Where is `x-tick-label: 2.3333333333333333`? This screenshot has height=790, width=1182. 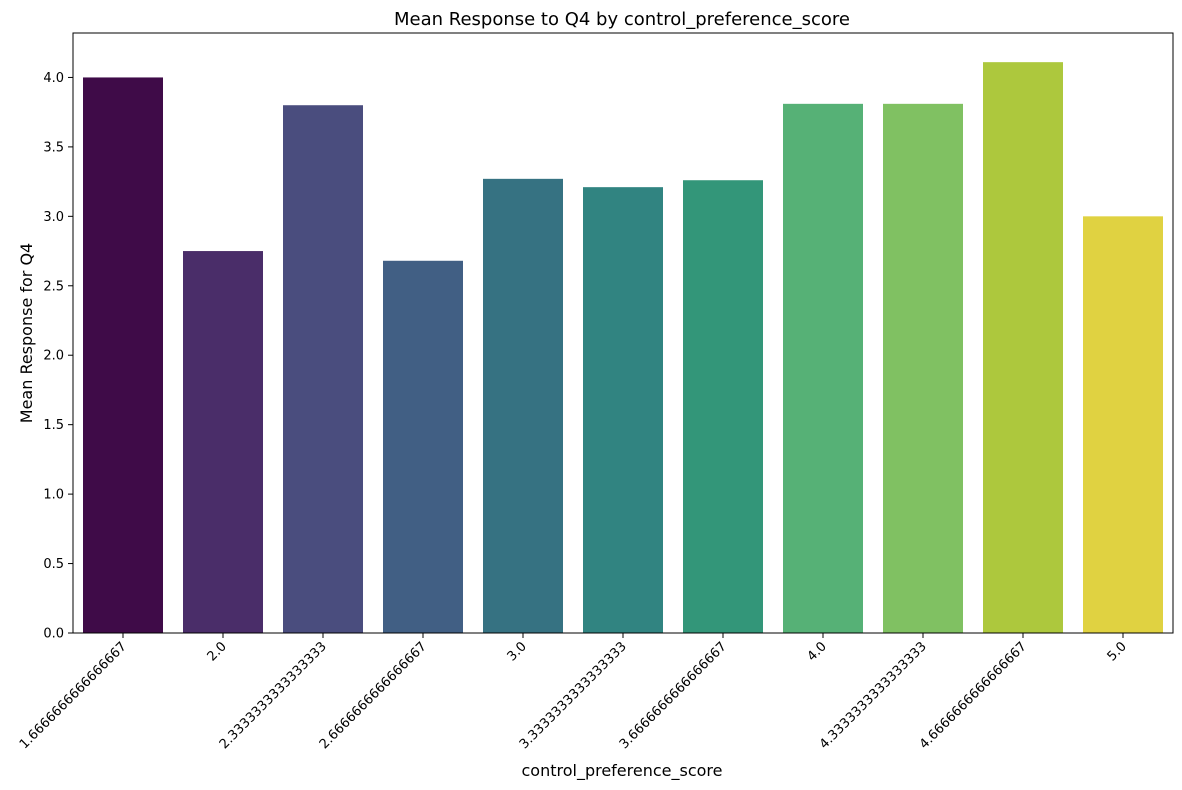 x-tick-label: 2.3333333333333333 is located at coordinates (273, 695).